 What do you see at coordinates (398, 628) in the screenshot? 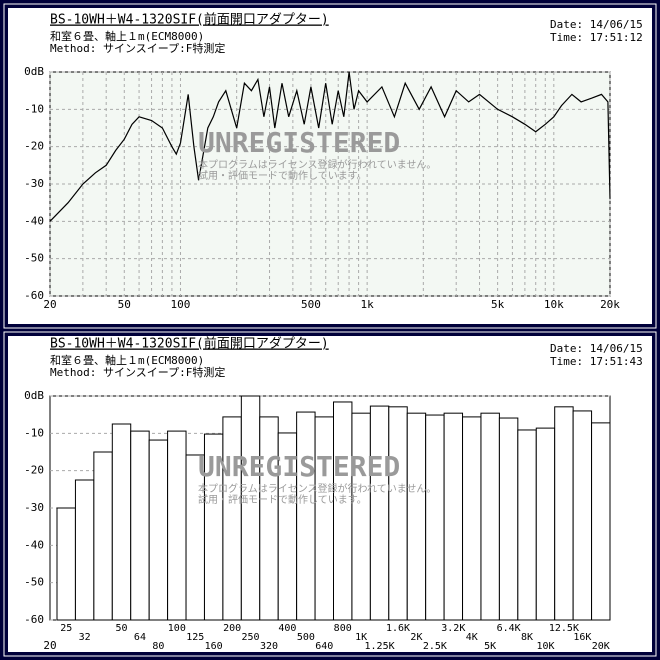
I see `x-tick-label: 1.6K` at bounding box center [398, 628].